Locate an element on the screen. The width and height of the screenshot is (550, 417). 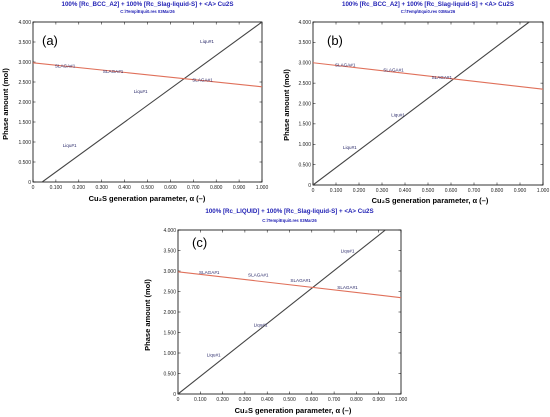
panel-label: (a) is located at coordinates (50, 40).